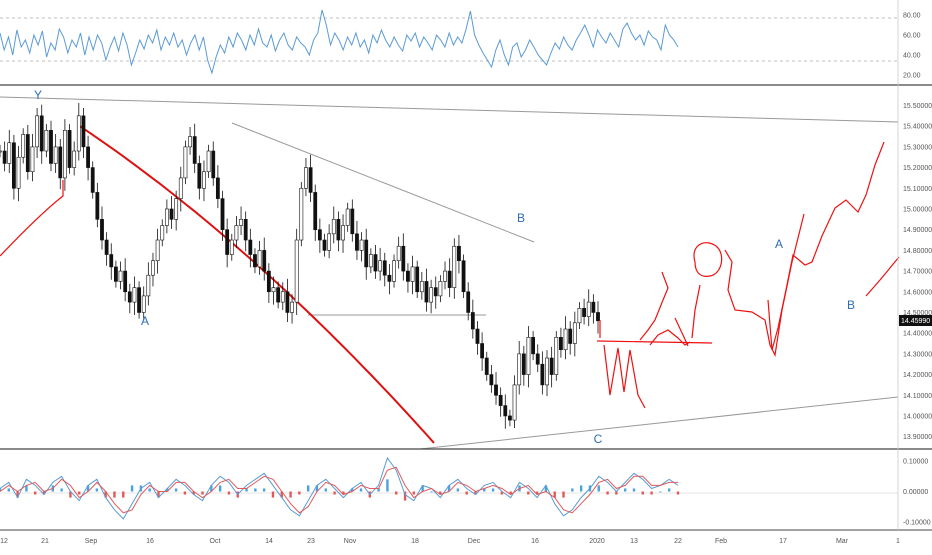  I want to click on x-tick-label: 16, so click(535, 541).